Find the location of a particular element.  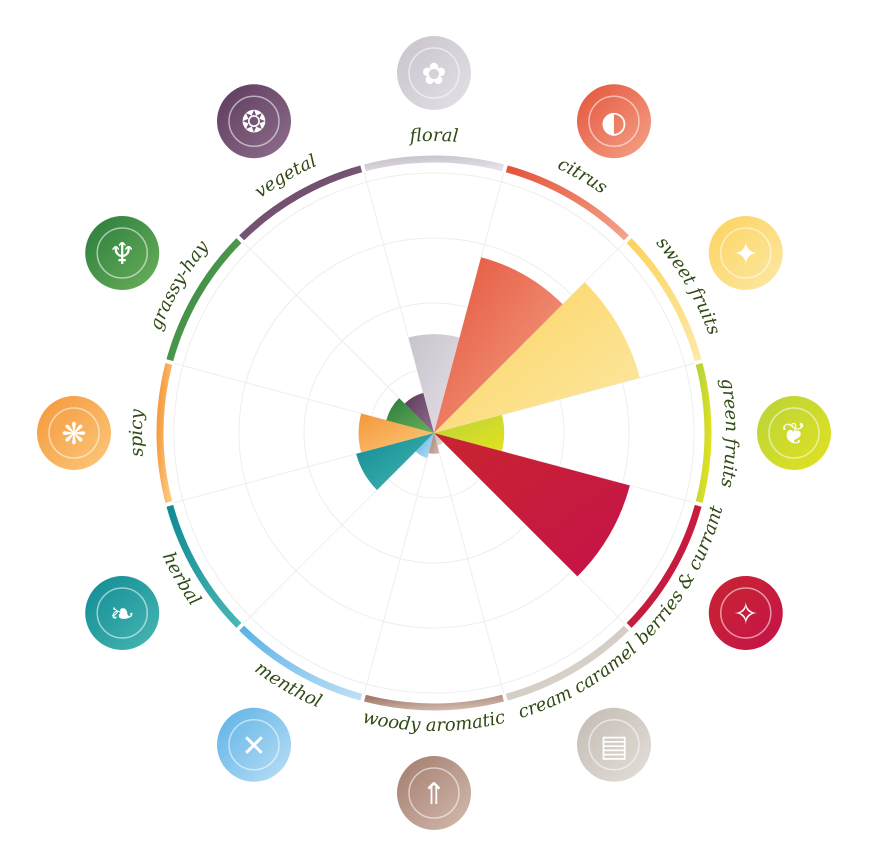

onion-icon: ❂ is located at coordinates (254, 121).